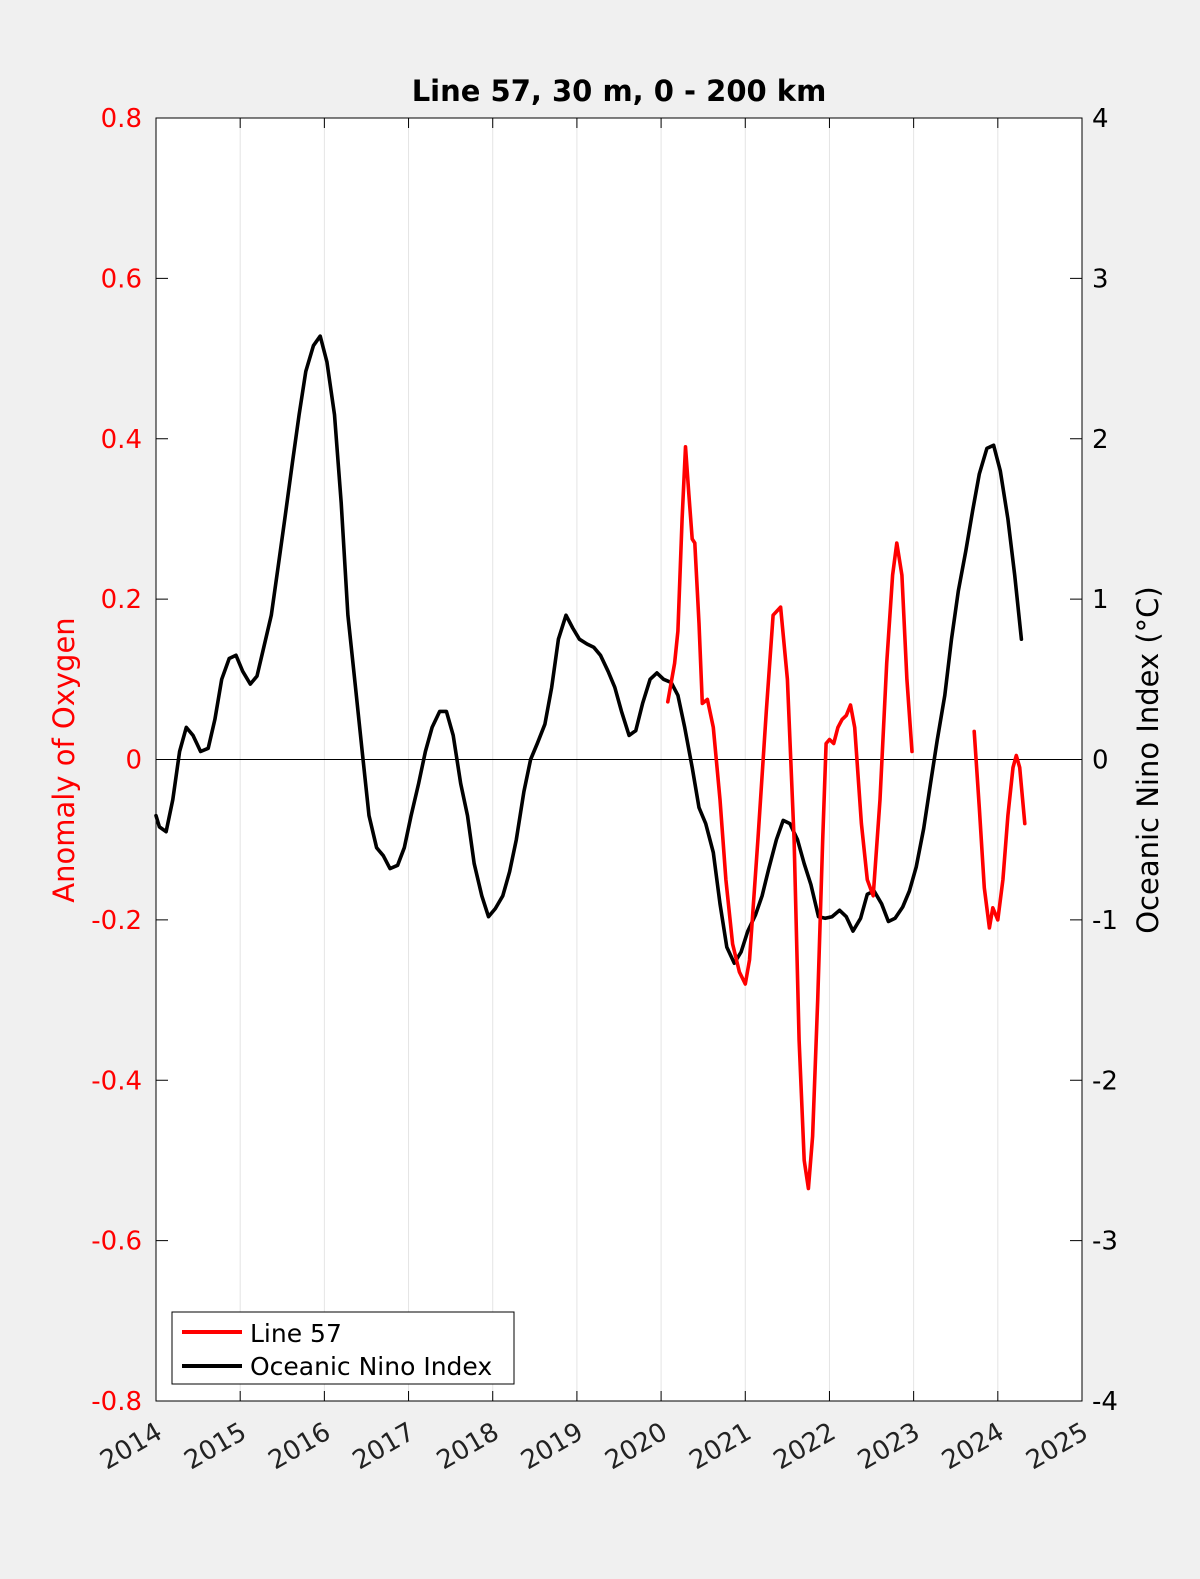 The width and height of the screenshot is (1200, 1579). What do you see at coordinates (121, 600) in the screenshot?
I see `y-left-tick-label: 0.2` at bounding box center [121, 600].